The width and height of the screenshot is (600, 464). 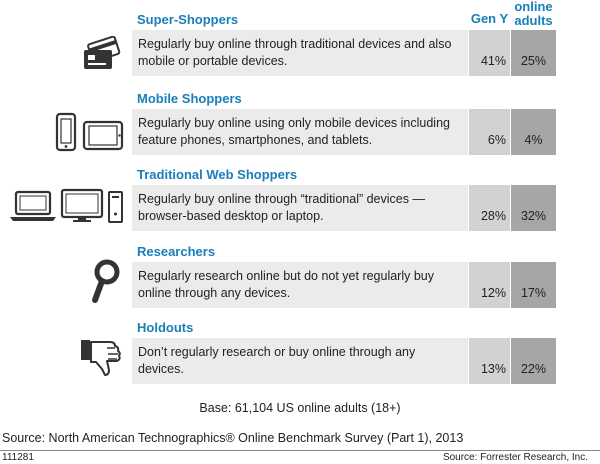 What do you see at coordinates (533, 53) in the screenshot?
I see `online-adults-value: 25%` at bounding box center [533, 53].